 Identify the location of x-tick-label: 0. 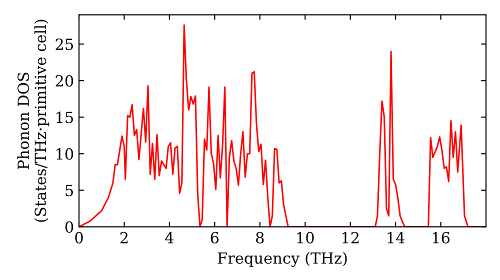
(79, 238).